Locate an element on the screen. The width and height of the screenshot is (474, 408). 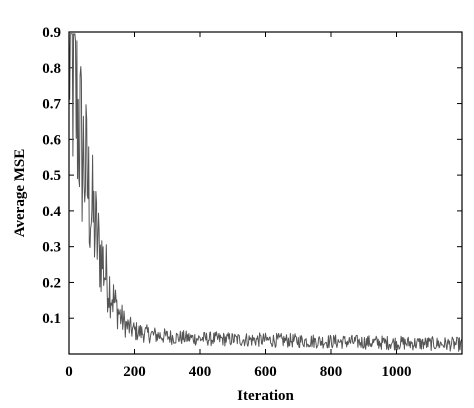
y-tick-label: 0.9 is located at coordinates (51, 33).